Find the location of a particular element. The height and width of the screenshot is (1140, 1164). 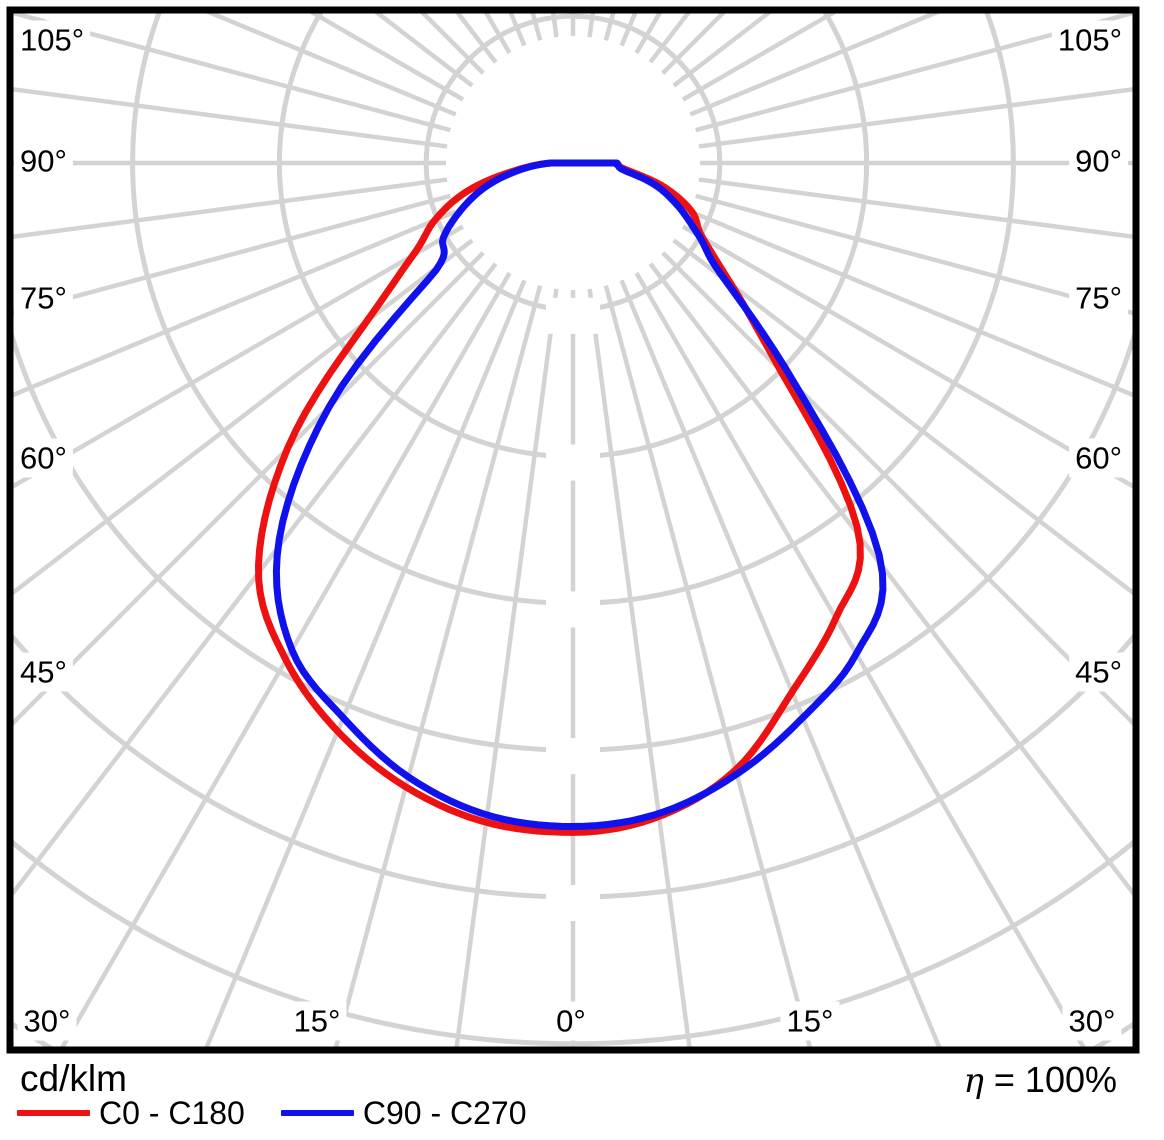

angle-label-left-45°: 45° is located at coordinates (43, 672).